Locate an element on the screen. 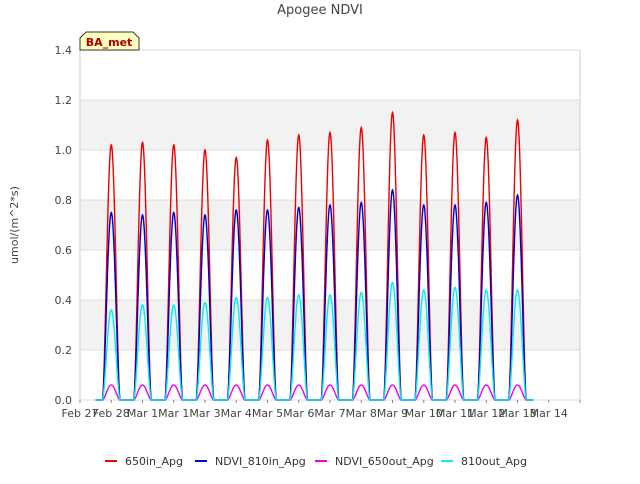 The width and height of the screenshot is (640, 484). y-tick-label: 0.8 is located at coordinates (64, 200).